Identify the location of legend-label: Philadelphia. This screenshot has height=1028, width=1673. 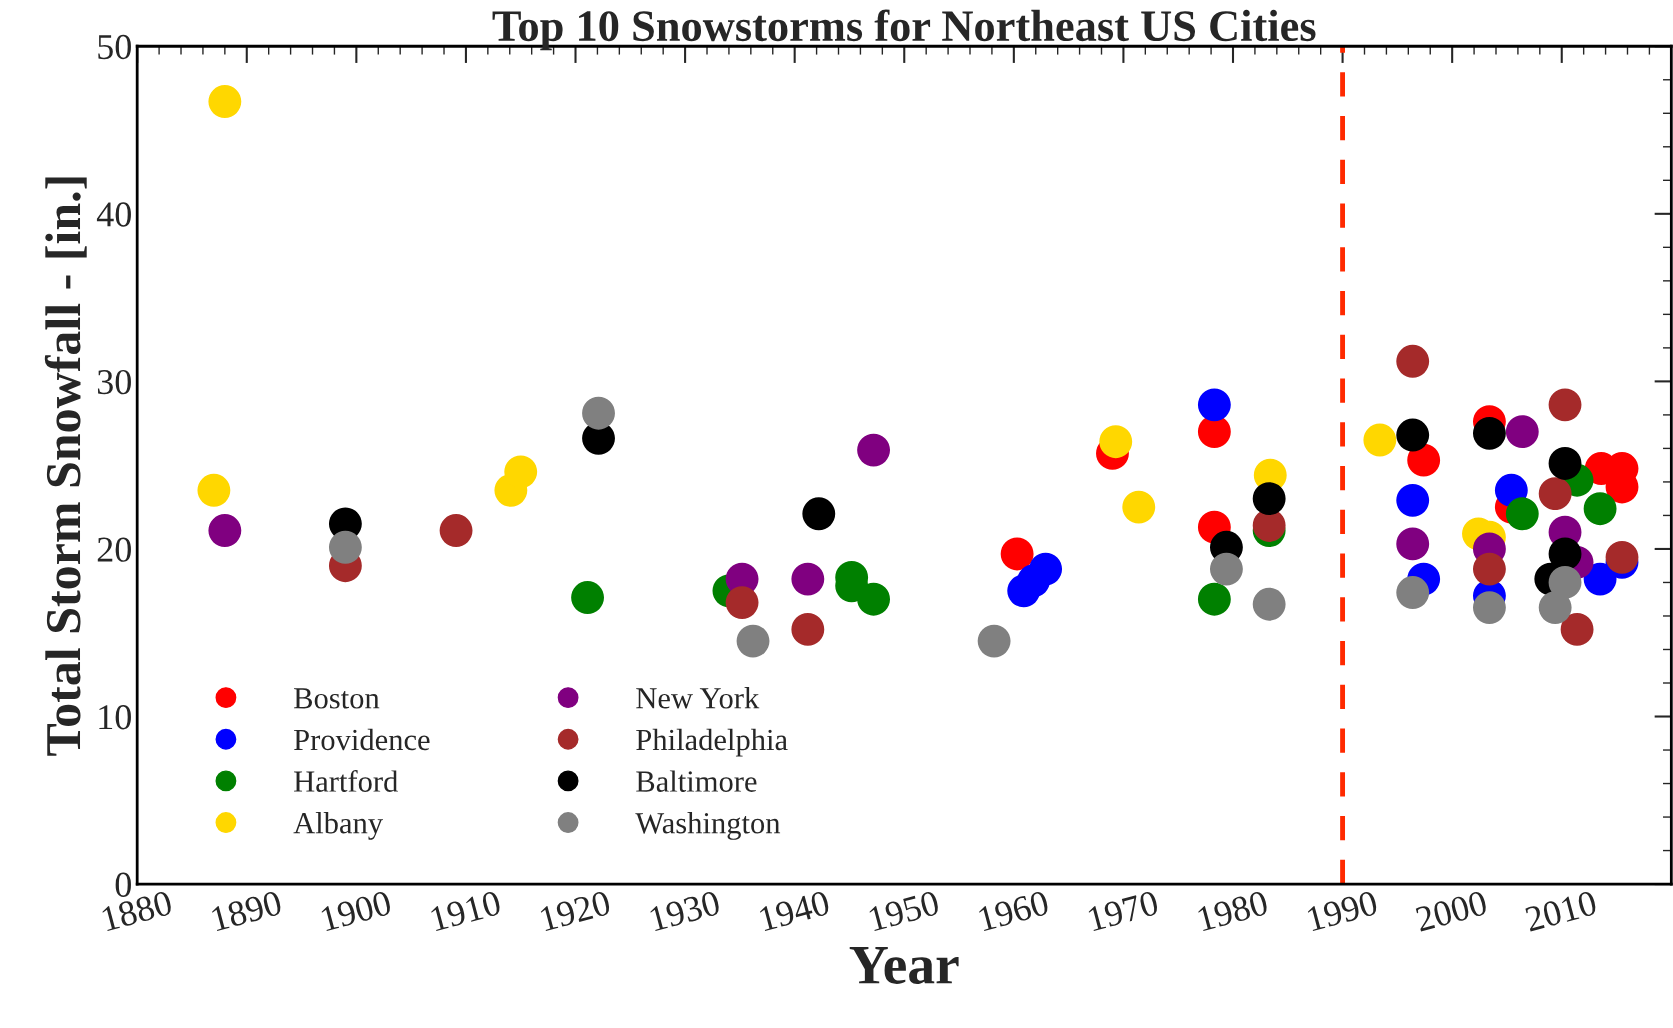
(712, 742).